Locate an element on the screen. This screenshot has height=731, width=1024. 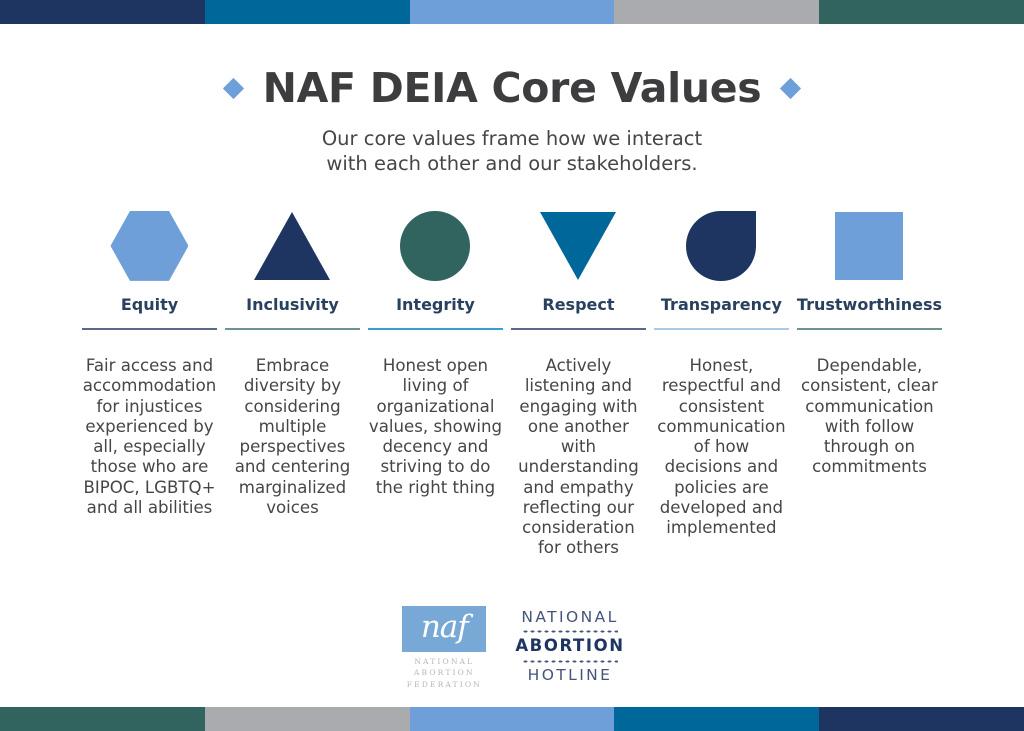
naf-wordmark: naf is located at coordinates (444, 627).